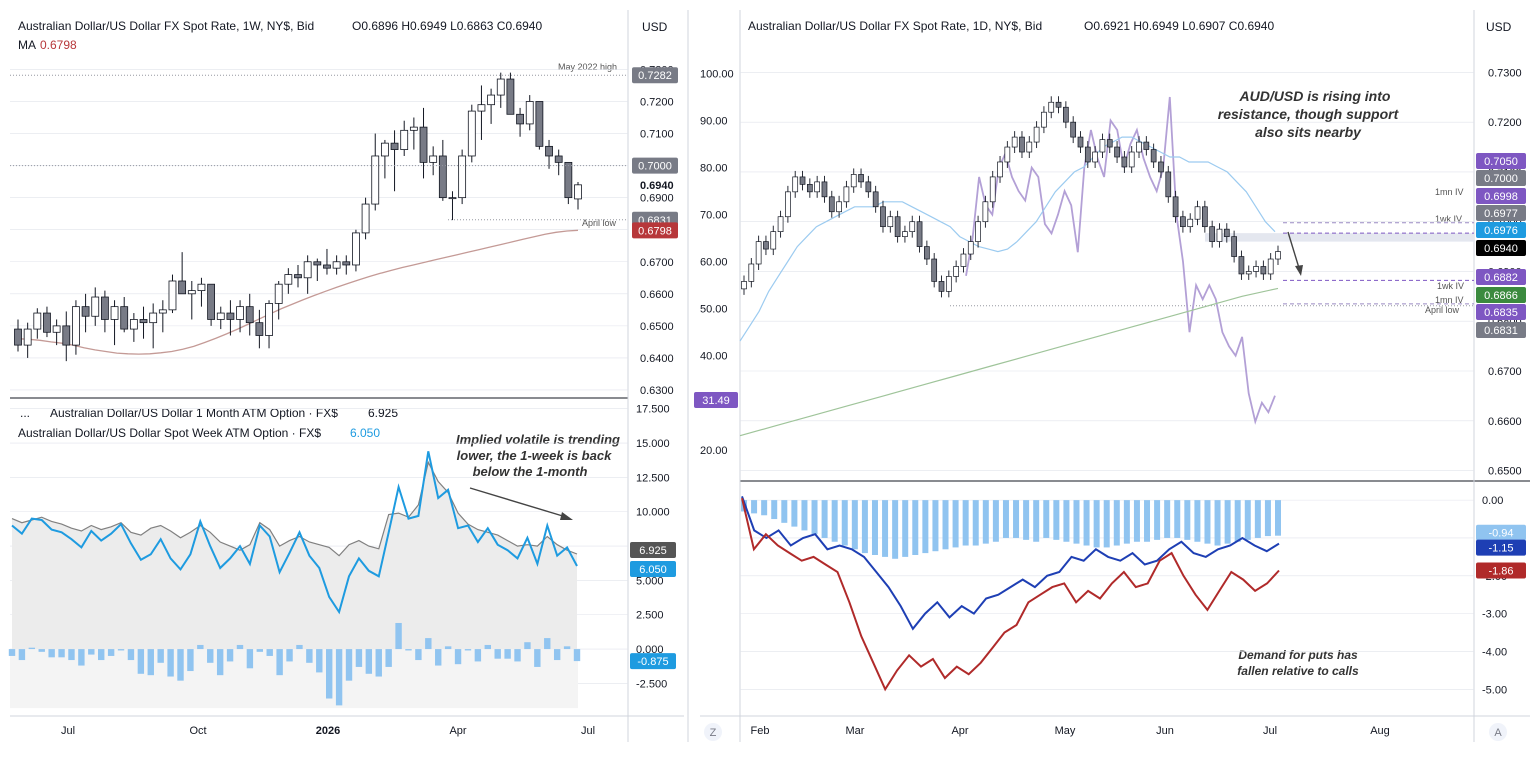  What do you see at coordinates (714, 216) in the screenshot?
I see `right-top-left-y-tick: 70.00` at bounding box center [714, 216].